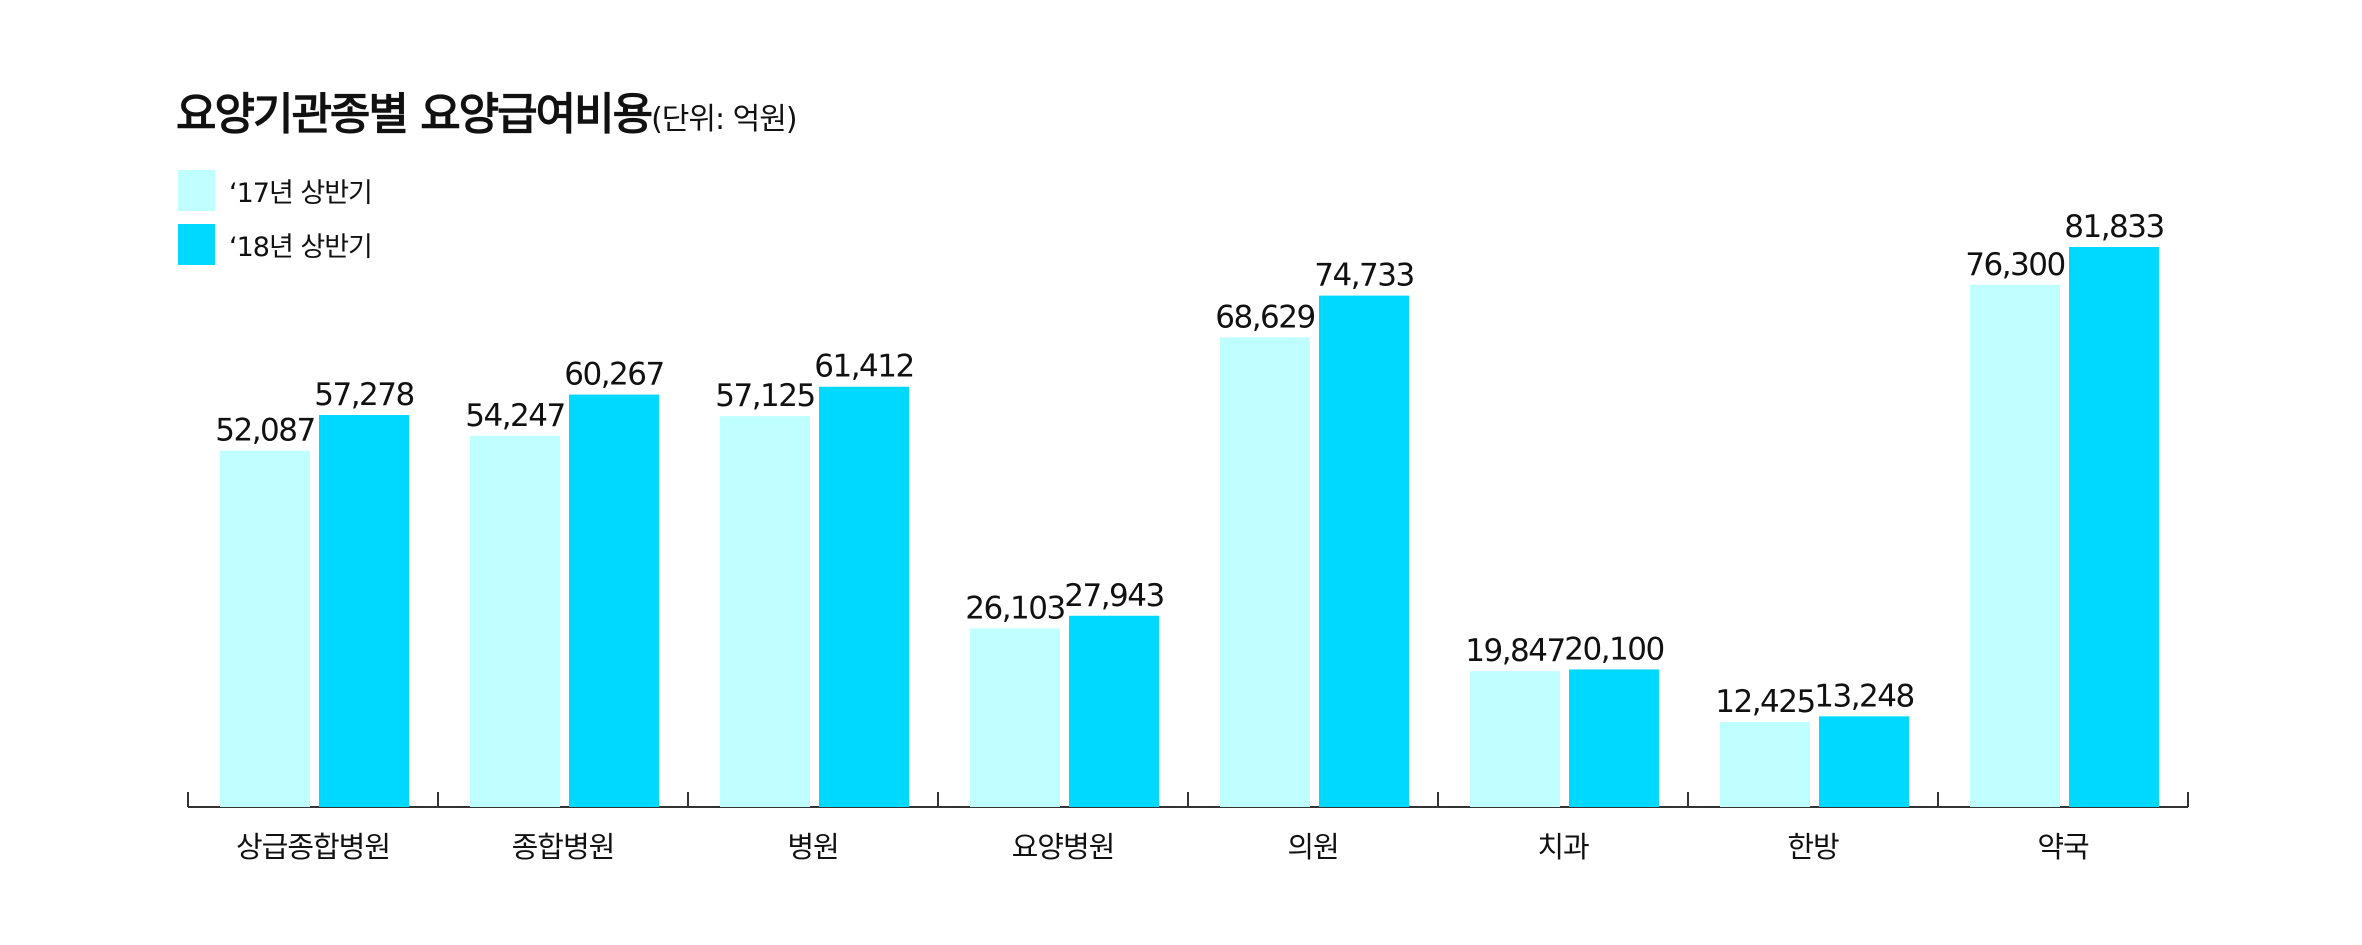 The image size is (2362, 945). I want to click on value-label: 52,087, so click(264, 431).